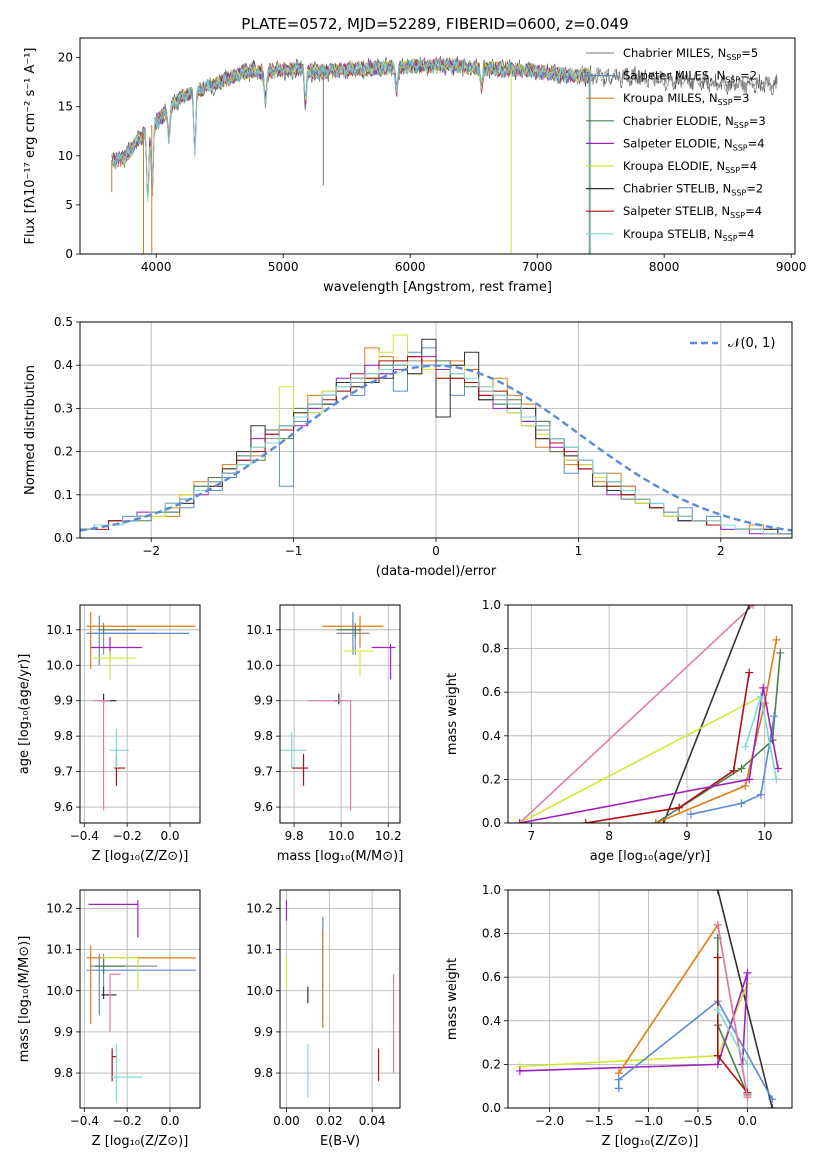 This screenshot has height=1174, width=819. Describe the element at coordinates (452, 714) in the screenshot. I see `y-axis-label: mass weight` at that location.